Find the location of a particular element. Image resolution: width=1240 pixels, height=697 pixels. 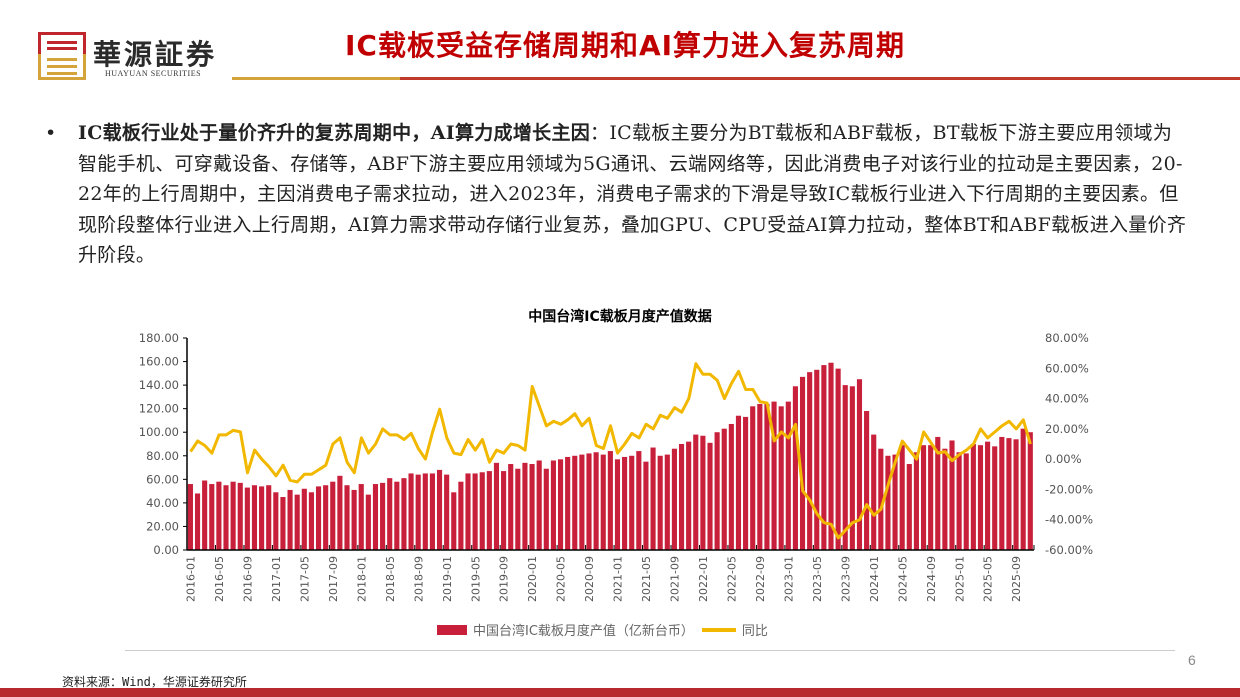

chart-legend: 中国台湾IC载板月度产值（亿新台币） 同比 is located at coordinates (602, 629).